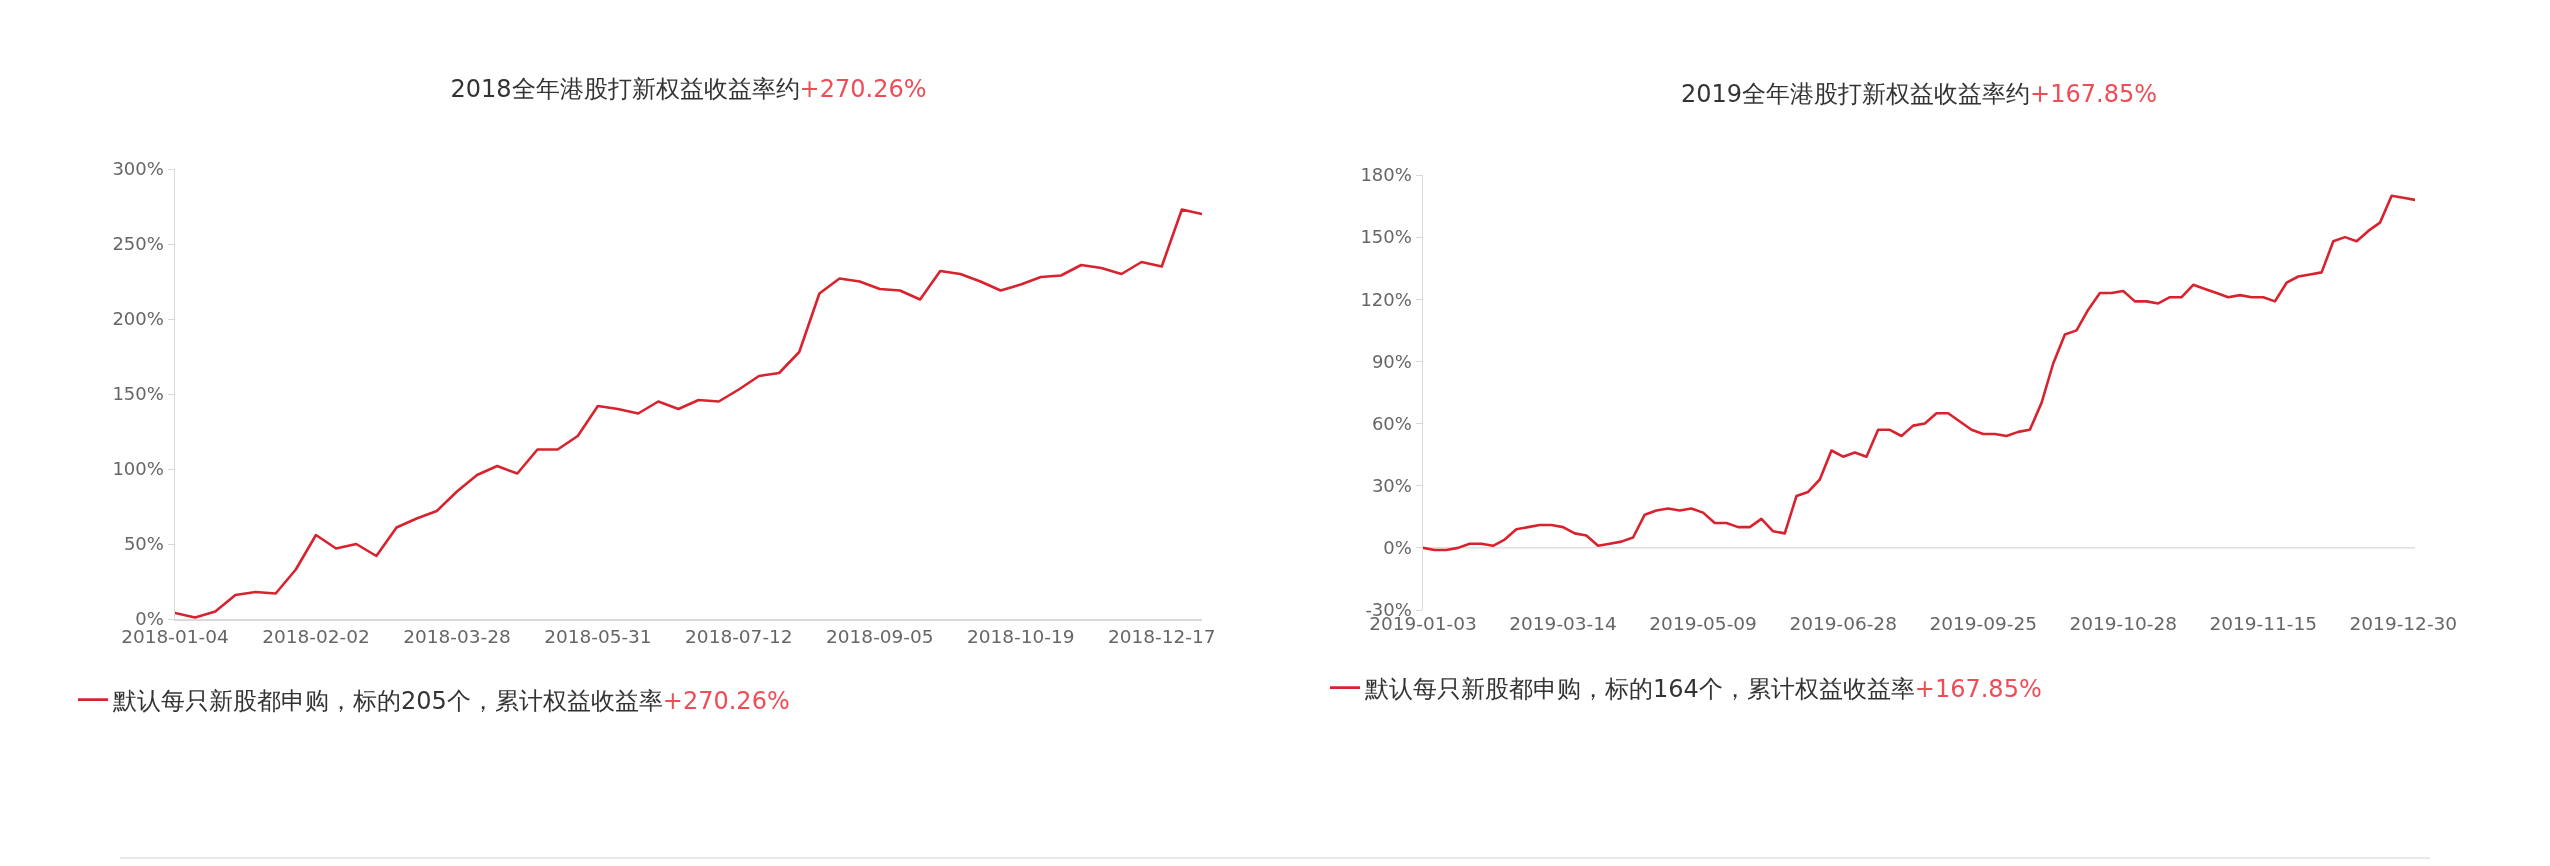  Describe the element at coordinates (880, 636) in the screenshot. I see `x-tick-label: 2018-09-05` at that location.